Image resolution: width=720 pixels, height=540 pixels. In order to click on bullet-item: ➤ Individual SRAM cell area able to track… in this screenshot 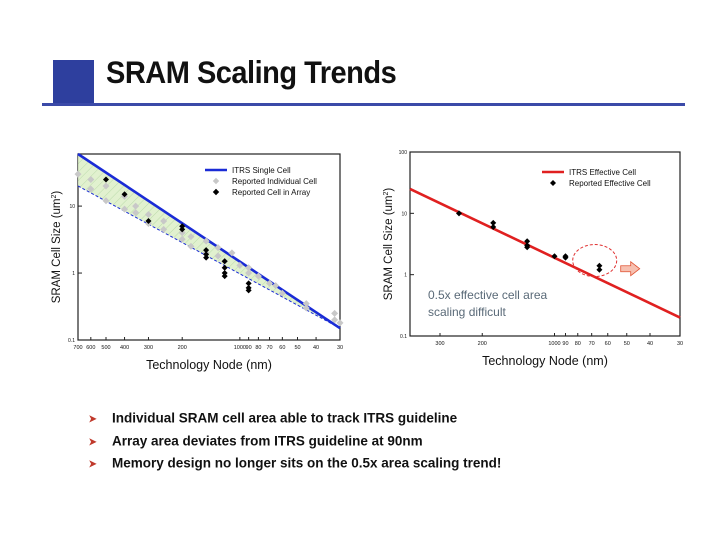, I will do `click(273, 418)`.